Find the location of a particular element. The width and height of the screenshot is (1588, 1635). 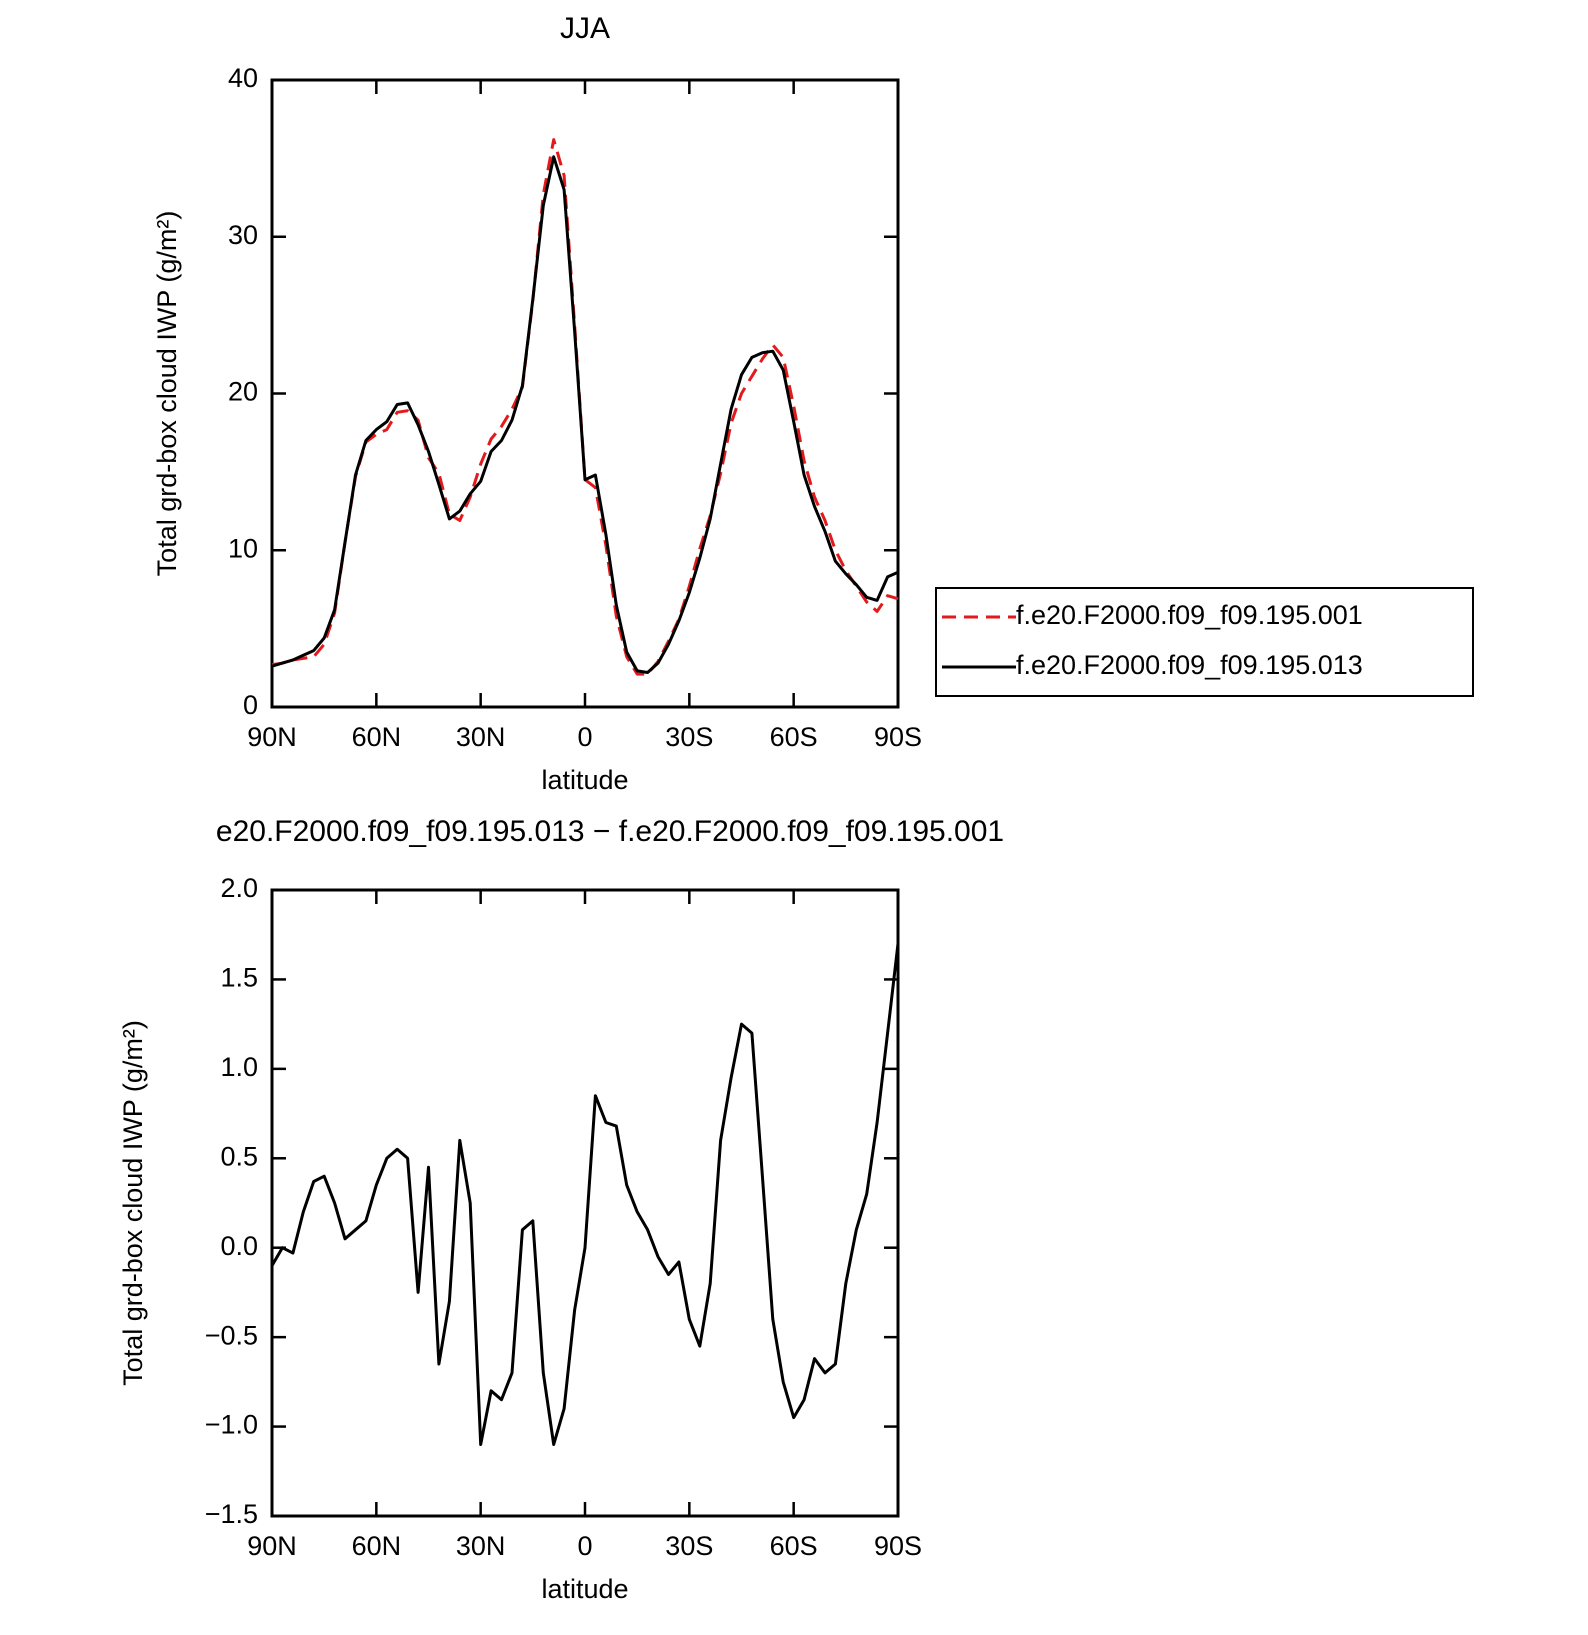

y-tick-label: −1.0 is located at coordinates (231, 1425).